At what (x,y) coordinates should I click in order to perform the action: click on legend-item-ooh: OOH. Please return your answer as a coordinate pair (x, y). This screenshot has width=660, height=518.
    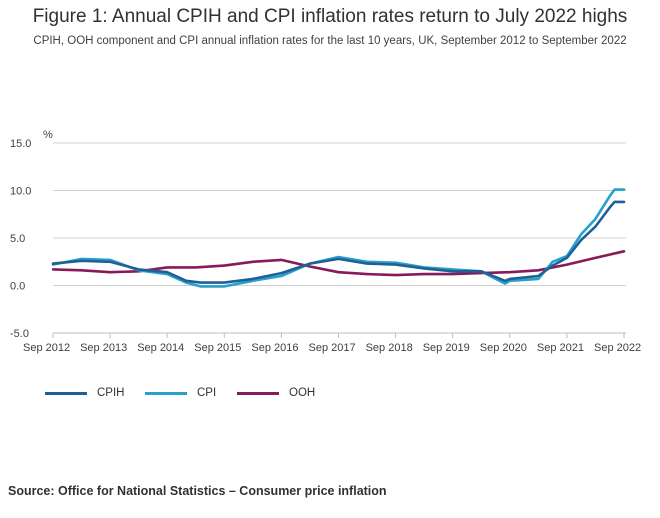
    Looking at the image, I should click on (276, 393).